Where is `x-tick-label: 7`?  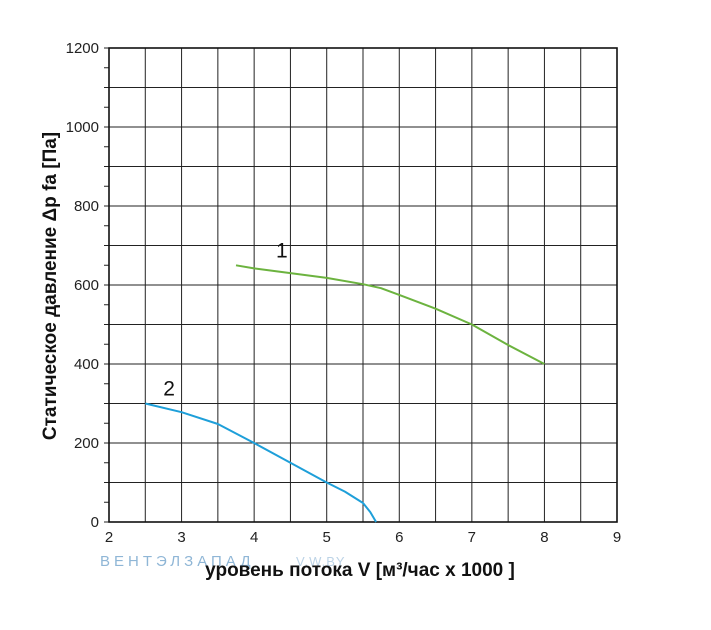
x-tick-label: 7 is located at coordinates (472, 537).